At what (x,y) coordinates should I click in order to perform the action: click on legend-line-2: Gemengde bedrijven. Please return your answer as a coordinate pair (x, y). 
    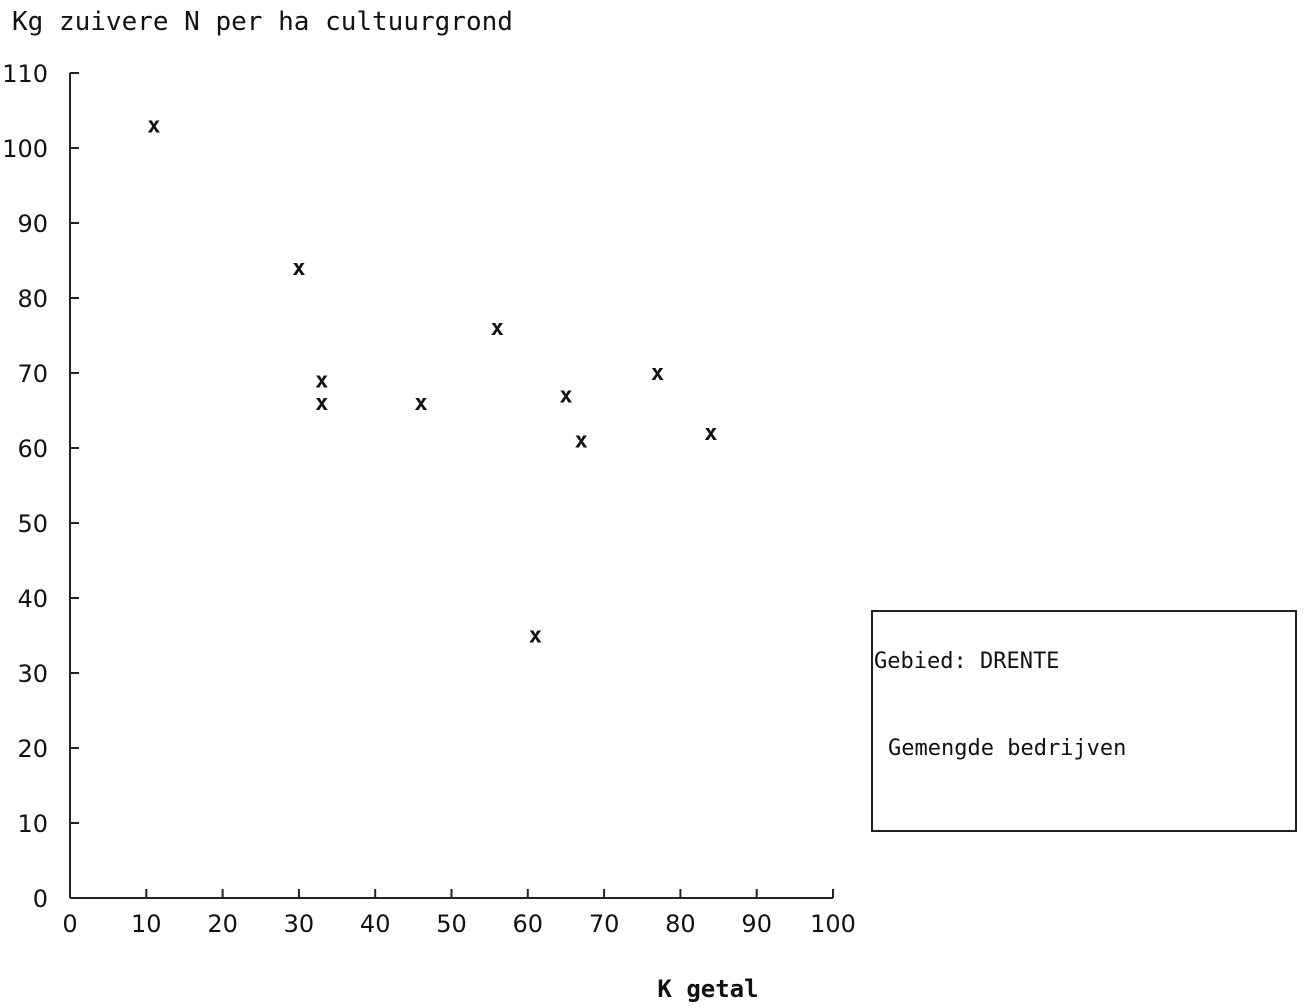
    Looking at the image, I should click on (1007, 748).